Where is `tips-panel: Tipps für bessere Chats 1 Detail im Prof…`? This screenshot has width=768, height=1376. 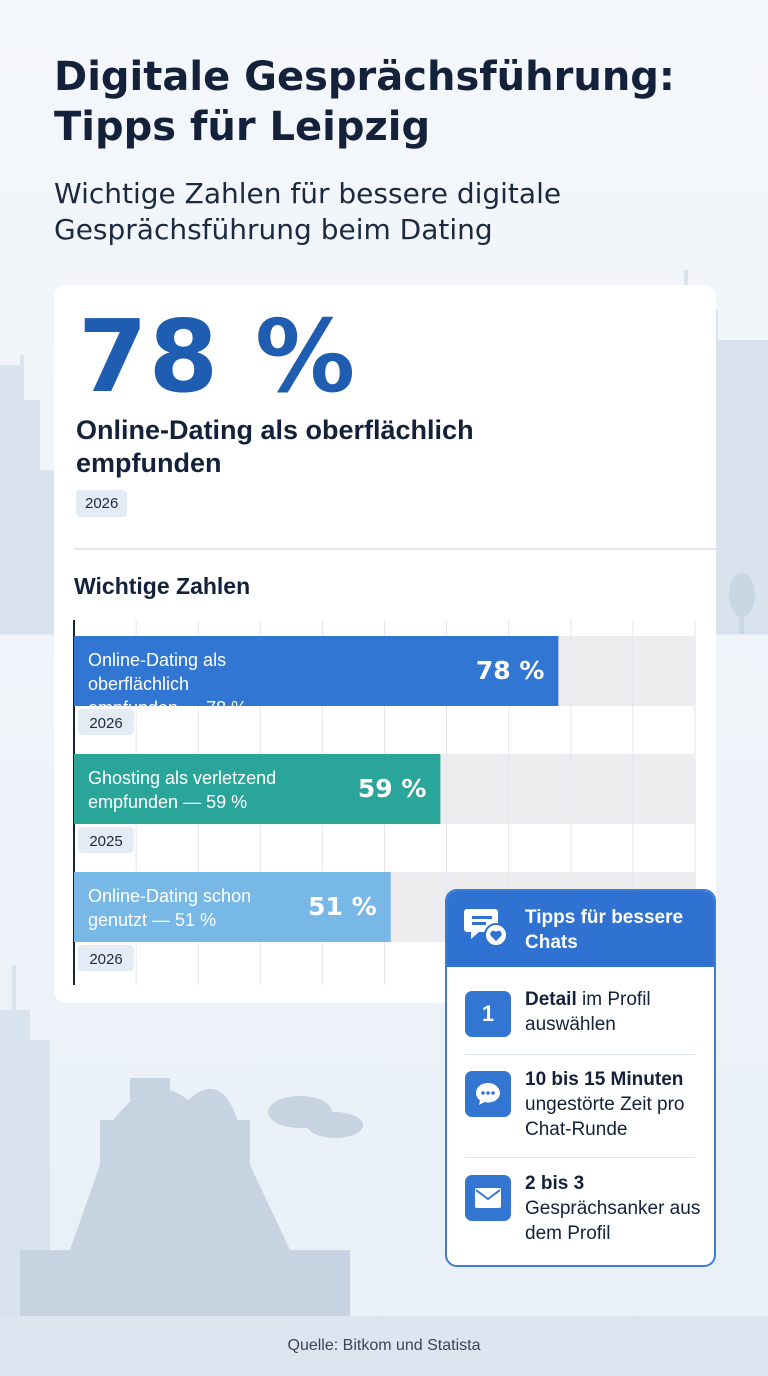 tips-panel: Tipps für bessere Chats 1 Detail im Prof… is located at coordinates (580, 1078).